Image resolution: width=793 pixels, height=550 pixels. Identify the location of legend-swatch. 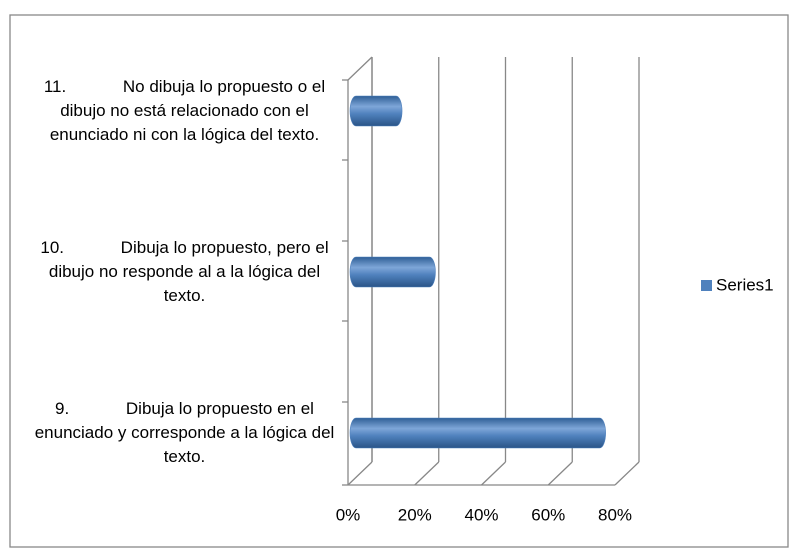
(706, 285).